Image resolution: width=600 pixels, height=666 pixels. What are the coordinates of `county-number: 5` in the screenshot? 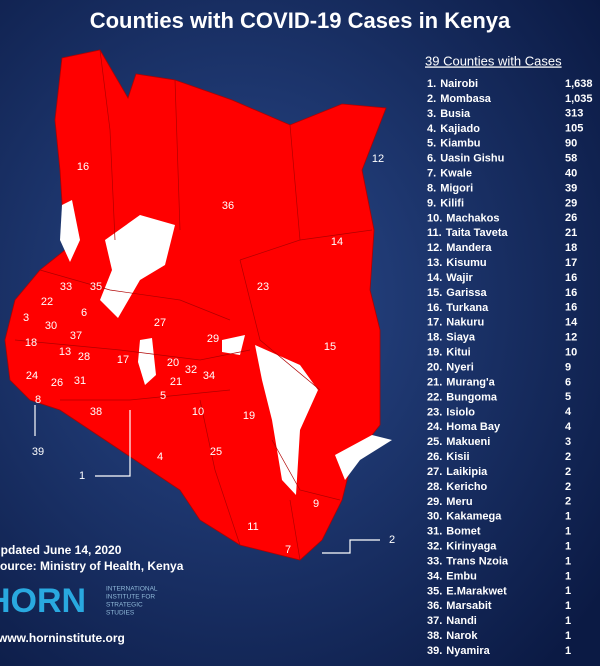 It's located at (163, 396).